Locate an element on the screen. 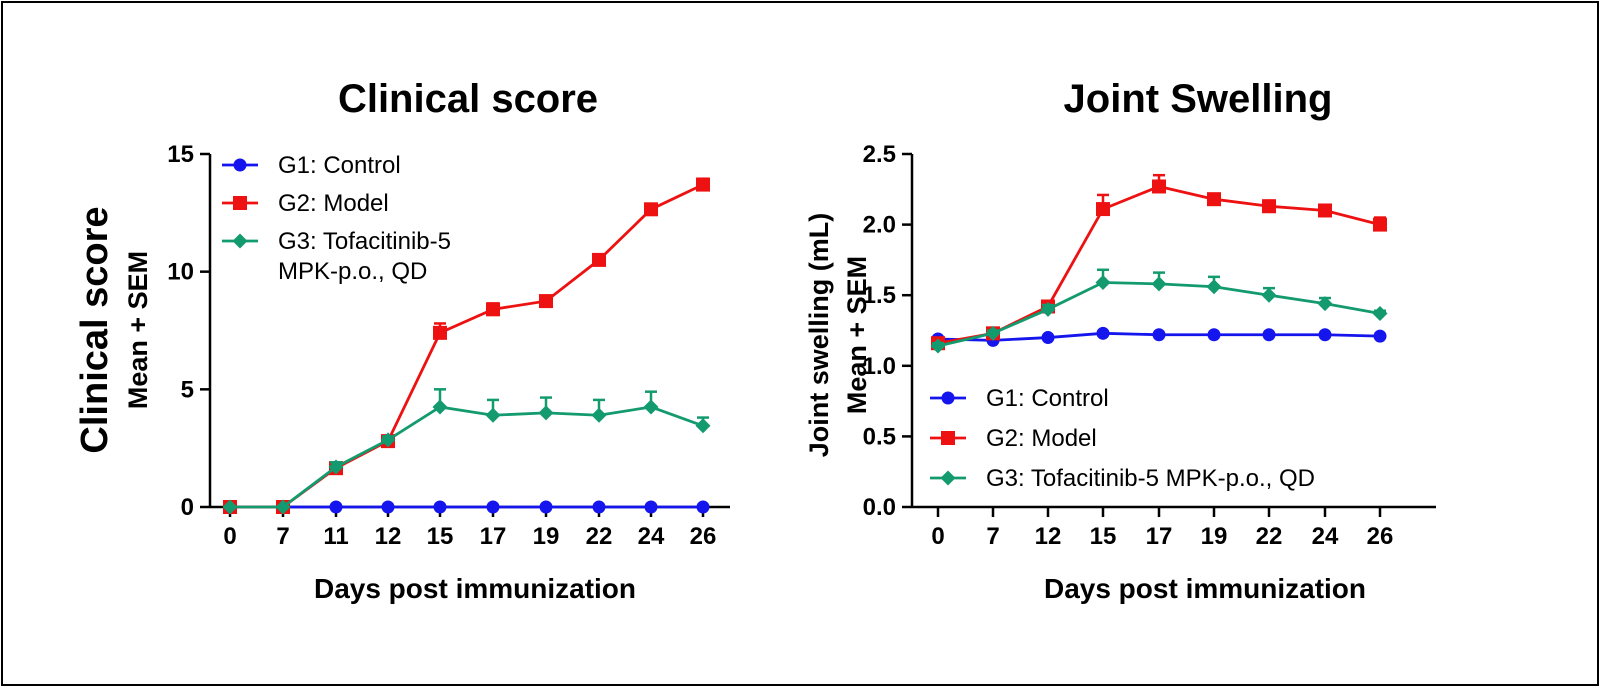 Image resolution: width=1600 pixels, height=687 pixels. legend-entry: G1: Control is located at coordinates (311, 165).